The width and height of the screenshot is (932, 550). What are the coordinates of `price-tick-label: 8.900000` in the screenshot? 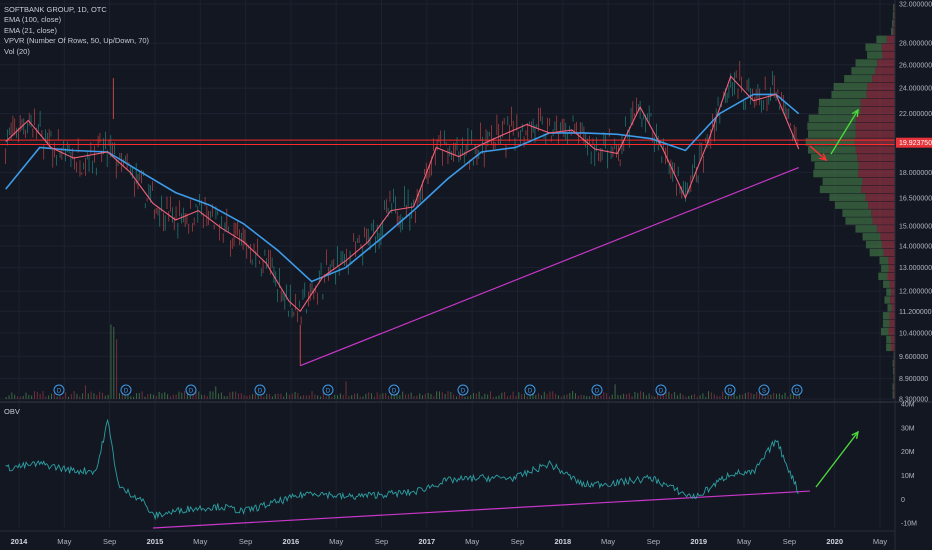 It's located at (913, 379).